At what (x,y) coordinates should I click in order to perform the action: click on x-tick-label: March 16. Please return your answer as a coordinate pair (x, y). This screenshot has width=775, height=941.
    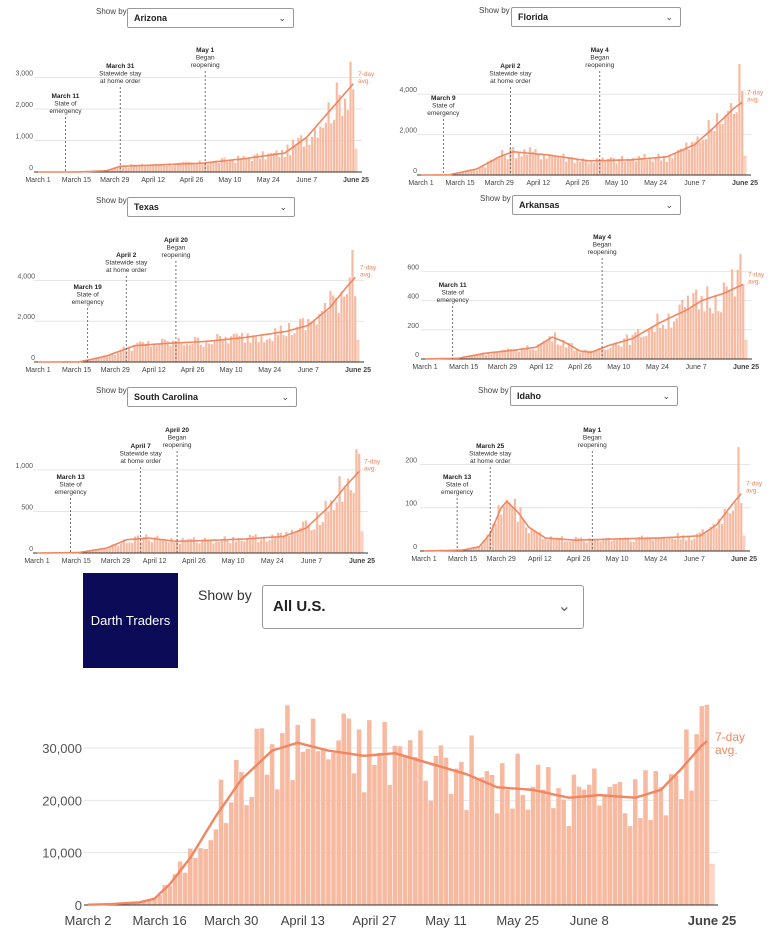
    Looking at the image, I should click on (160, 920).